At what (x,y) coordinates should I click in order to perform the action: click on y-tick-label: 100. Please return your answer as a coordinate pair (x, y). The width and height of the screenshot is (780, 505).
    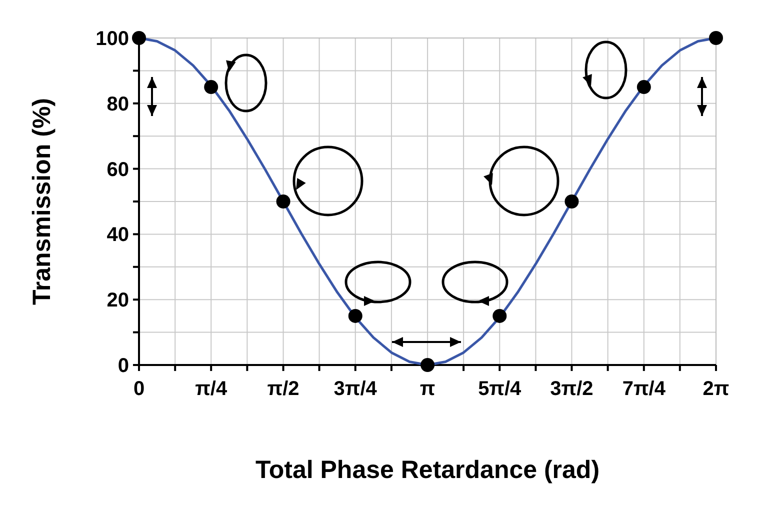
    Looking at the image, I should click on (112, 39).